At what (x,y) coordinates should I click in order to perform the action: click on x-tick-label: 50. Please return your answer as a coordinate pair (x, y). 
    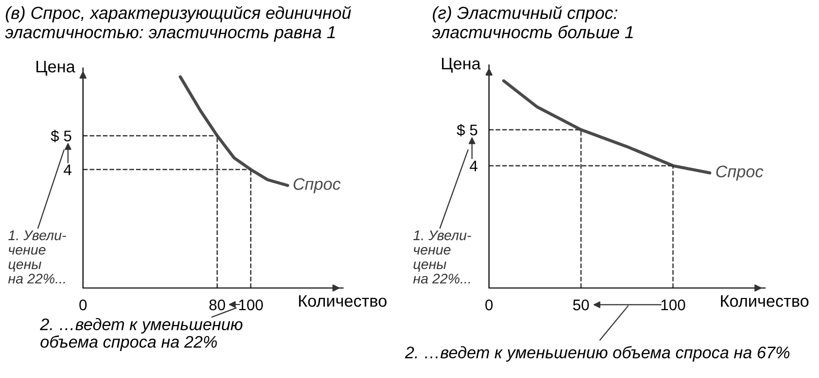
    Looking at the image, I should click on (581, 305).